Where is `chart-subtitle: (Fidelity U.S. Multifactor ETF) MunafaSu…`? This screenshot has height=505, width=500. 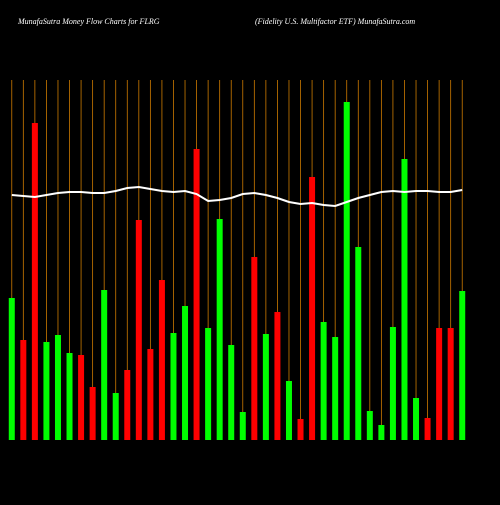
chart-subtitle: (Fidelity U.S. Multifactor ETF) MunafaSu… is located at coordinates (335, 21).